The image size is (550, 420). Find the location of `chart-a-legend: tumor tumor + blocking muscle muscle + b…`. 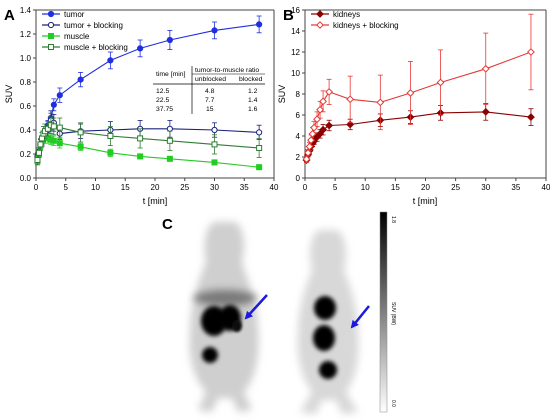

chart-a-legend: tumor tumor + blocking muscle muscle + b… is located at coordinates (85, 31).